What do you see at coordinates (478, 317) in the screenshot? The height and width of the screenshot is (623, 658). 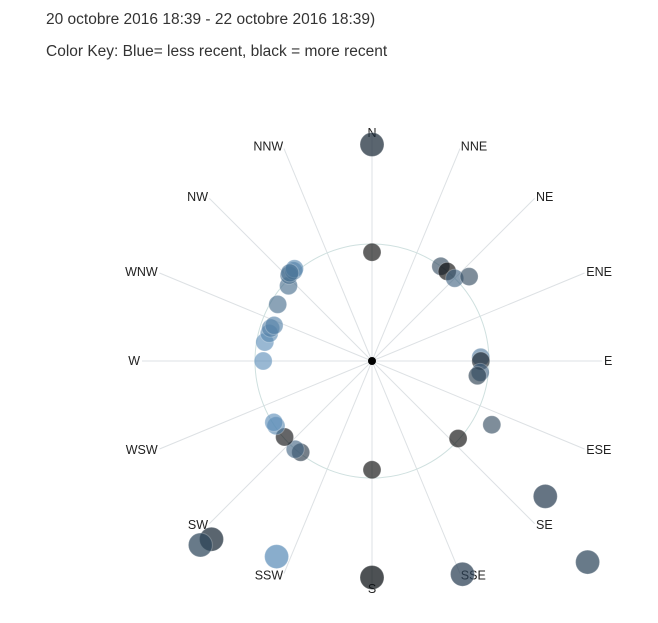 I see `spoke-ene` at bounding box center [478, 317].